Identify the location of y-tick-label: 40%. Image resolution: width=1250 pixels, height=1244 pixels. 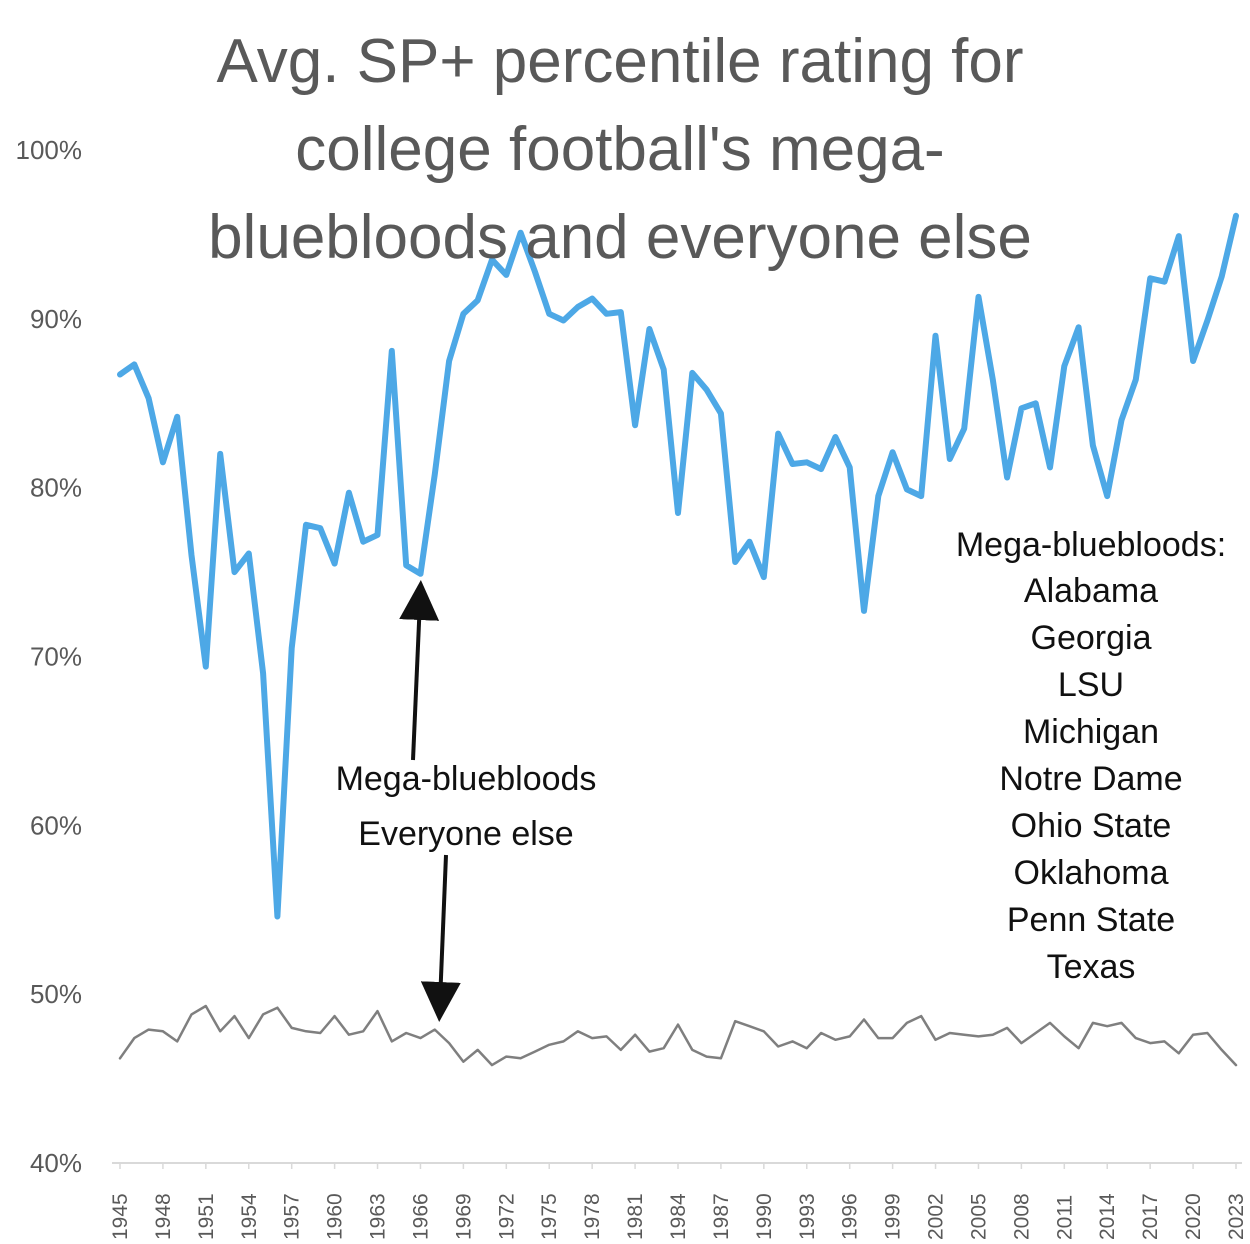
(56, 1163).